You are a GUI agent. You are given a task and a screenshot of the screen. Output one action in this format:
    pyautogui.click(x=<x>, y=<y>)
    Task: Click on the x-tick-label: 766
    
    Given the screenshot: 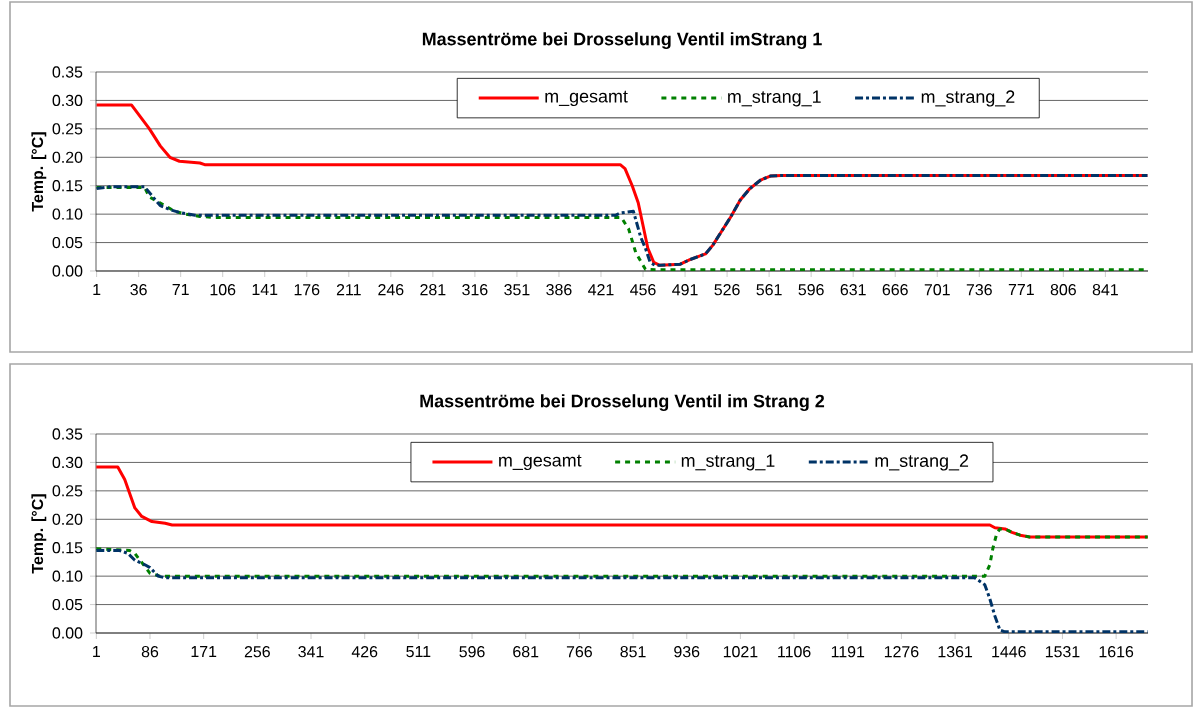 What is the action you would take?
    pyautogui.click(x=579, y=652)
    